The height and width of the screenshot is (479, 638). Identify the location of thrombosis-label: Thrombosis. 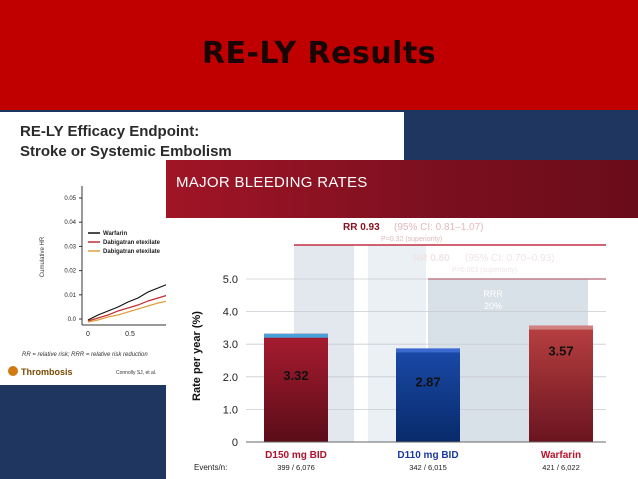
(47, 372).